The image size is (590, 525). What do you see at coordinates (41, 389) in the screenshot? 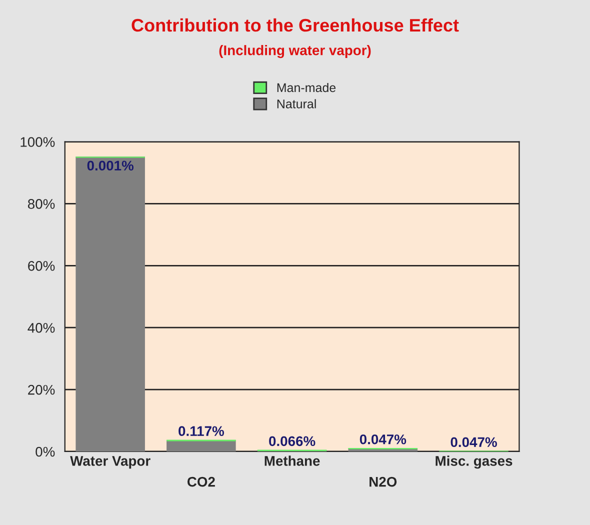
I see `y-tick-label: 20%` at bounding box center [41, 389].